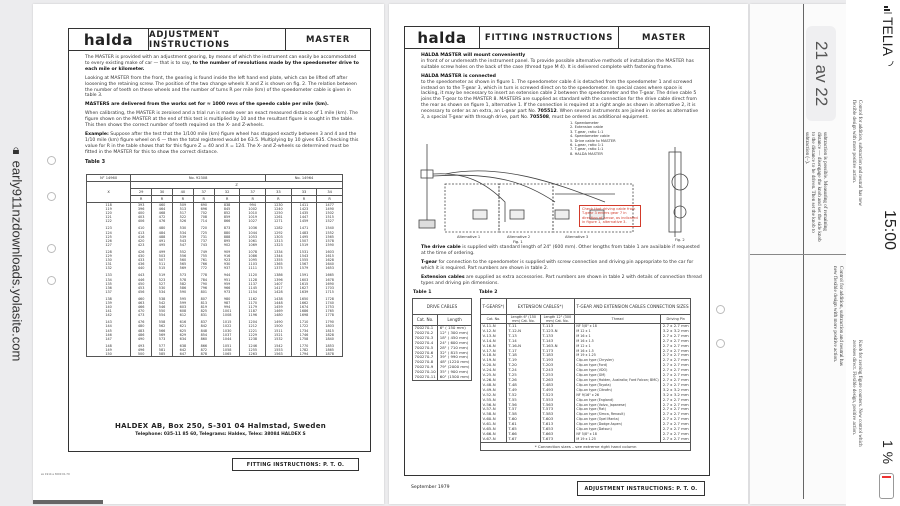 Image resolution: width=900 pixels, height=506 pixels. What do you see at coordinates (329, 307) in the screenshot?
I see `r-value: 1753` at bounding box center [329, 307].